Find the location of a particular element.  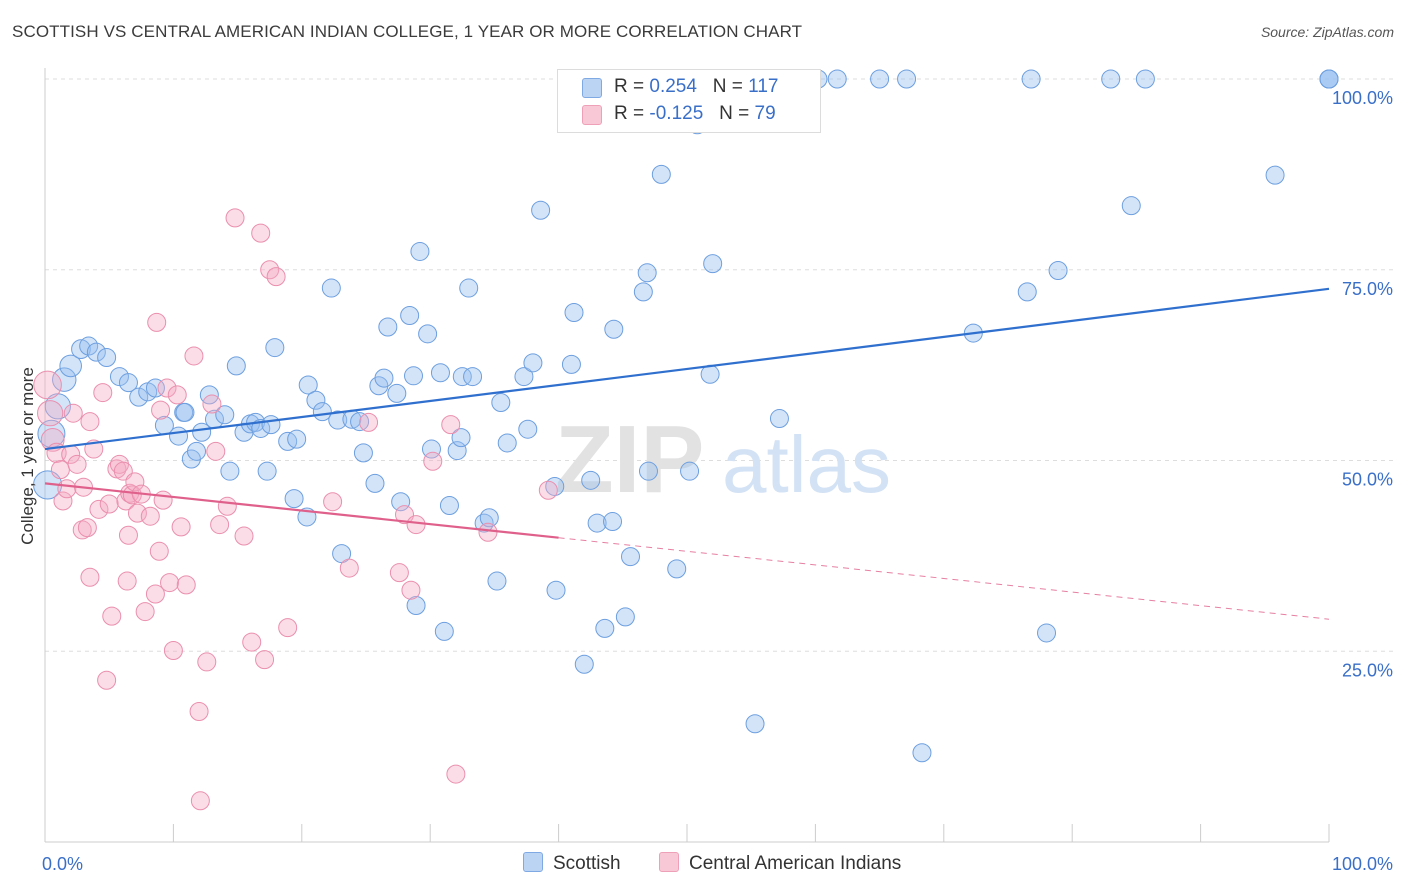

legend-label-central-american-indians: Central American Indians is located at coordinates (795, 863).